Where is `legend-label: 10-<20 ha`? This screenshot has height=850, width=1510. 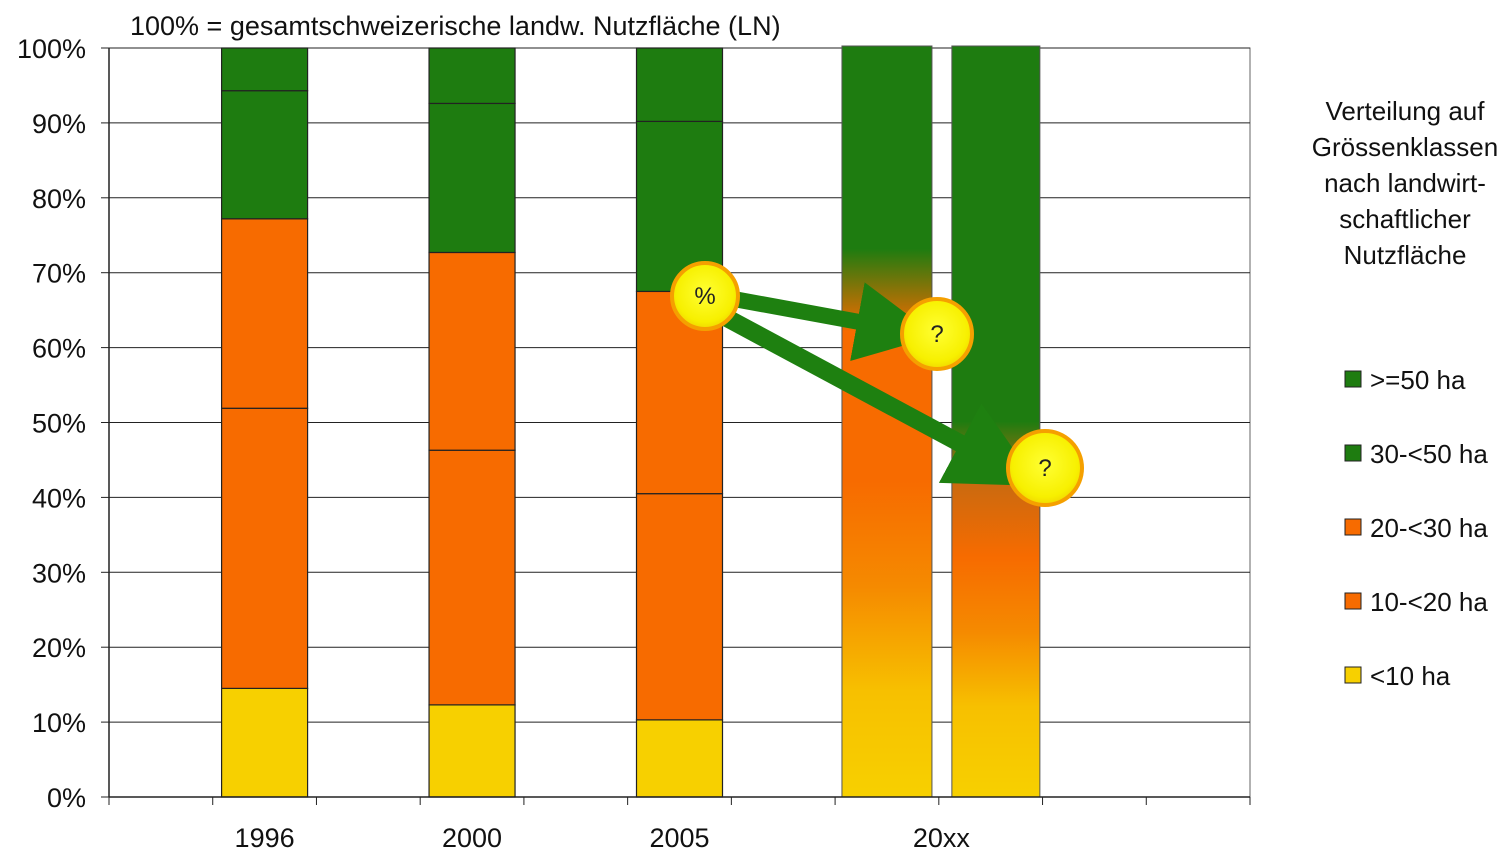 legend-label: 10-<20 ha is located at coordinates (1429, 602).